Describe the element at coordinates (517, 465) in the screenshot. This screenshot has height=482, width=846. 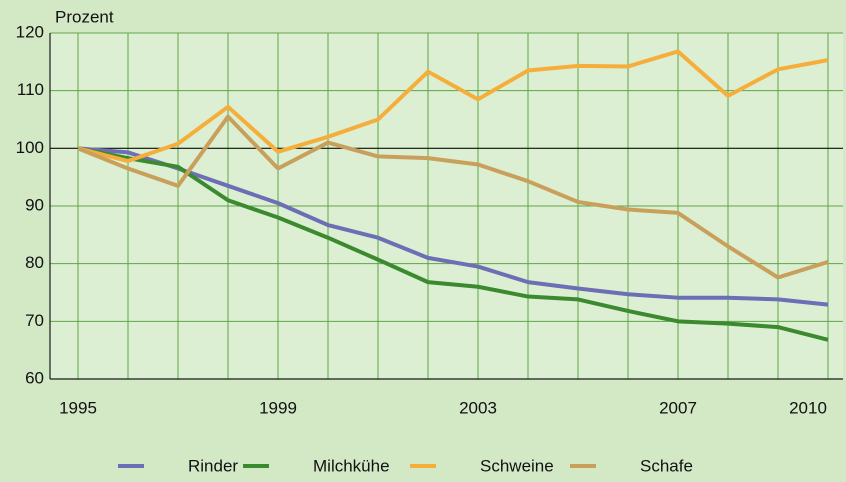
I see `legend-label: Schweine` at that location.